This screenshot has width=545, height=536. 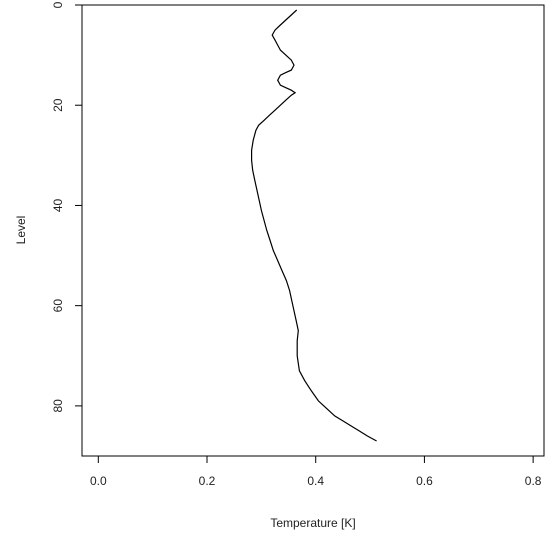 What do you see at coordinates (58, 4) in the screenshot?
I see `y-tick-label: 0` at bounding box center [58, 4].